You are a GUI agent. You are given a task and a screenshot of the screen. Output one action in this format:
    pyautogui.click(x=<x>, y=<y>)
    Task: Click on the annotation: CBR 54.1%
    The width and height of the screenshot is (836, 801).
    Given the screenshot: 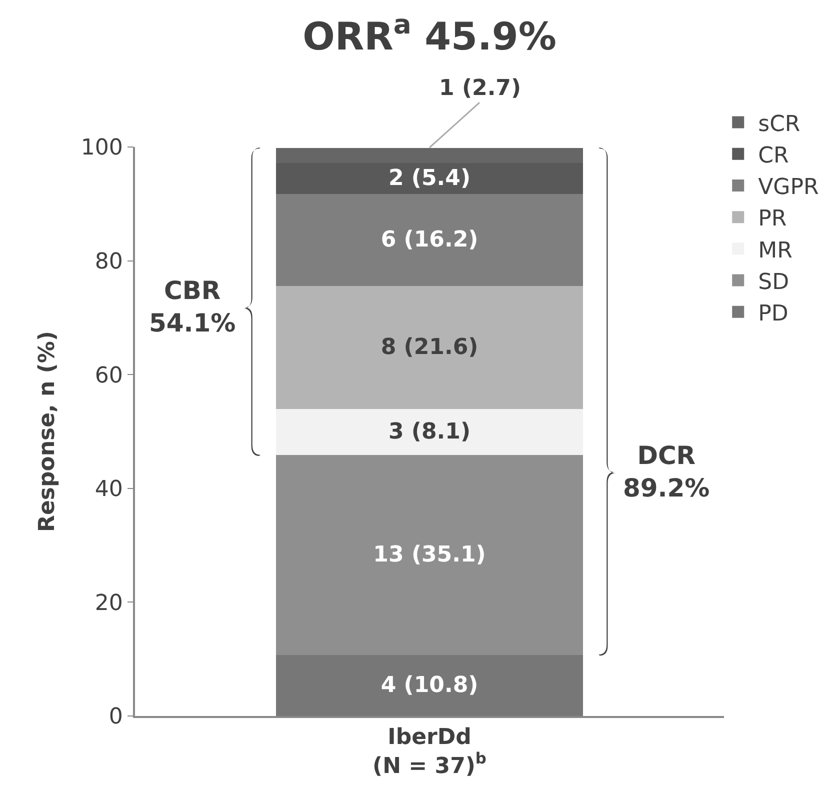 What is the action you would take?
    pyautogui.click(x=192, y=307)
    